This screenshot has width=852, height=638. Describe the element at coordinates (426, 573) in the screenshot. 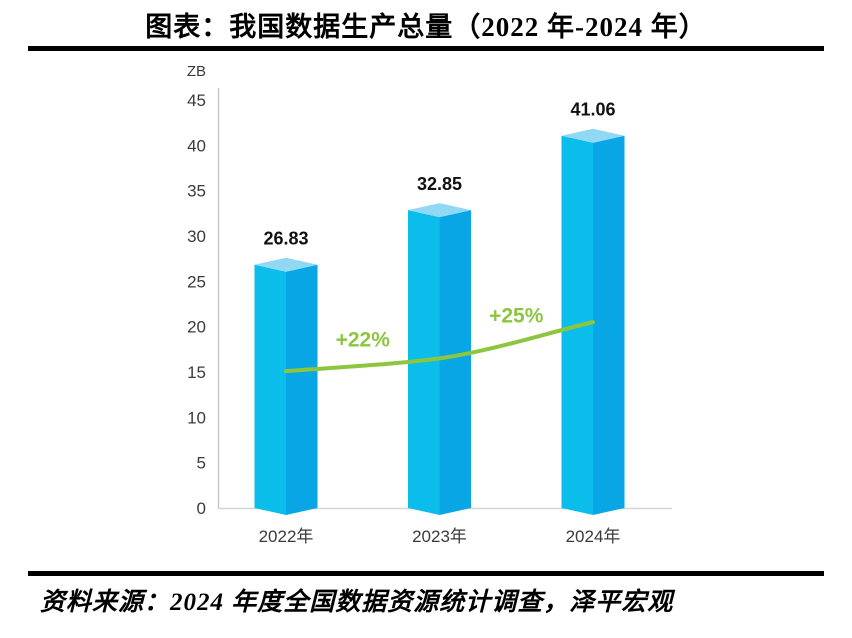

I see `bottom-rule` at that location.